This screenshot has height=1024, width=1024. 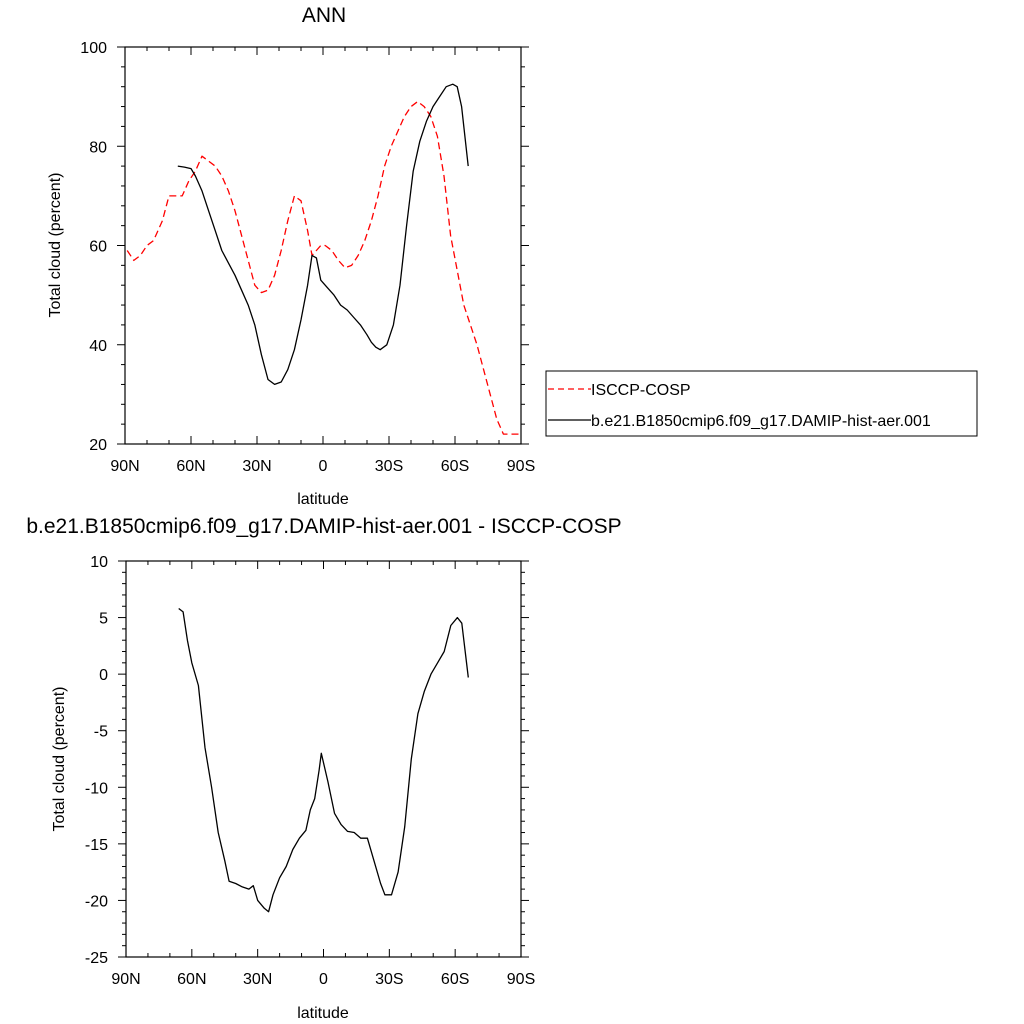 What do you see at coordinates (96, 845) in the screenshot?
I see `bottom-y-tick-label: -15` at bounding box center [96, 845].